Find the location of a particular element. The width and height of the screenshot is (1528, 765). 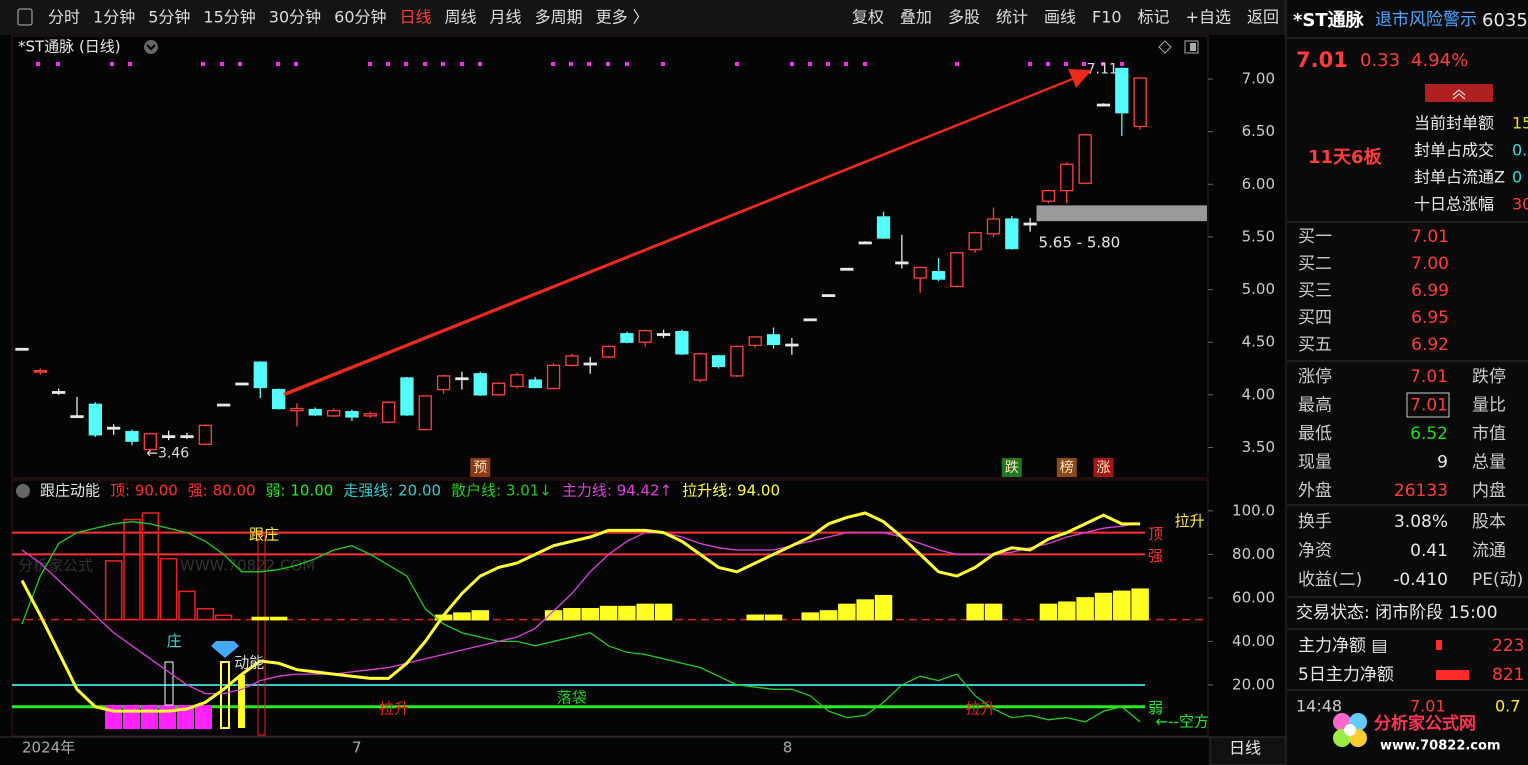

price: 7.01 is located at coordinates (1322, 60).